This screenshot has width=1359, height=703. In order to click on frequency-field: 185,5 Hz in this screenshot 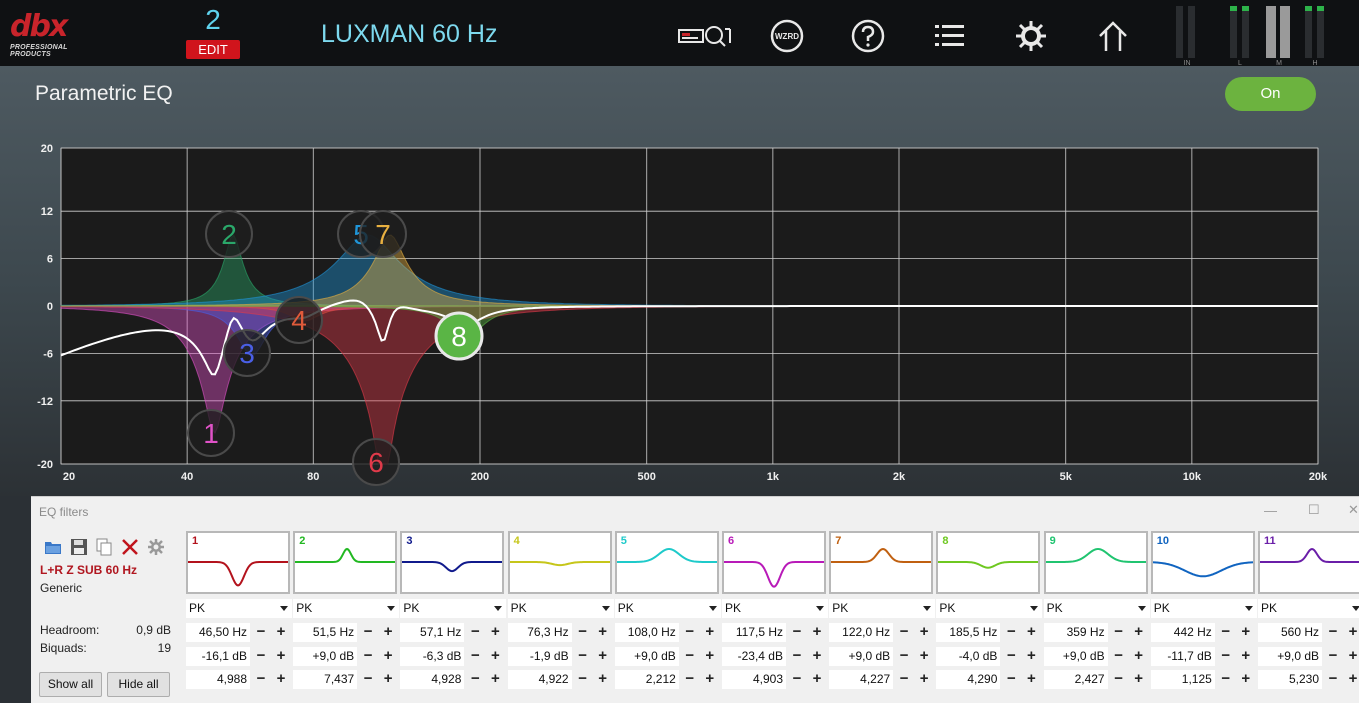, I will do `click(968, 632)`.